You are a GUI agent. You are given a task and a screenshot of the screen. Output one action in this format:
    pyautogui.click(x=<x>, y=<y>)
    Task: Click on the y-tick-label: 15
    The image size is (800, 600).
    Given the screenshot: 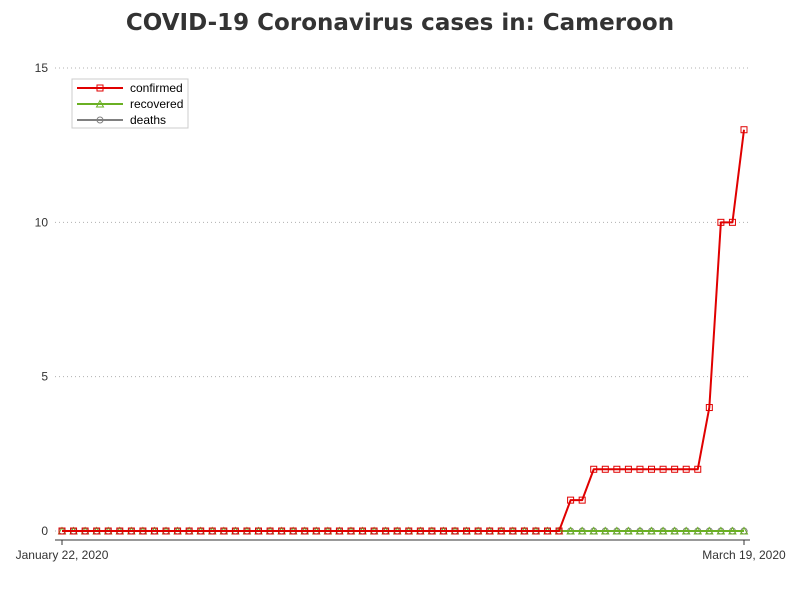 What is the action you would take?
    pyautogui.click(x=42, y=68)
    